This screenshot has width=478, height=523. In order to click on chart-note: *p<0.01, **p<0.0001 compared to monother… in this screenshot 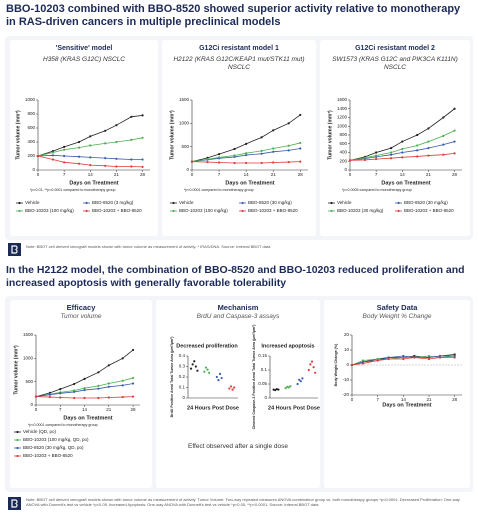, I will do `click(73, 190)`.